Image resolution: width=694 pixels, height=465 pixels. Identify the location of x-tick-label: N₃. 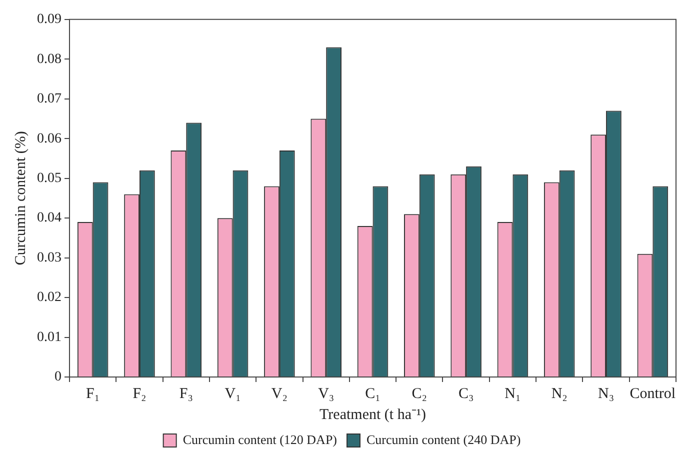
(606, 394).